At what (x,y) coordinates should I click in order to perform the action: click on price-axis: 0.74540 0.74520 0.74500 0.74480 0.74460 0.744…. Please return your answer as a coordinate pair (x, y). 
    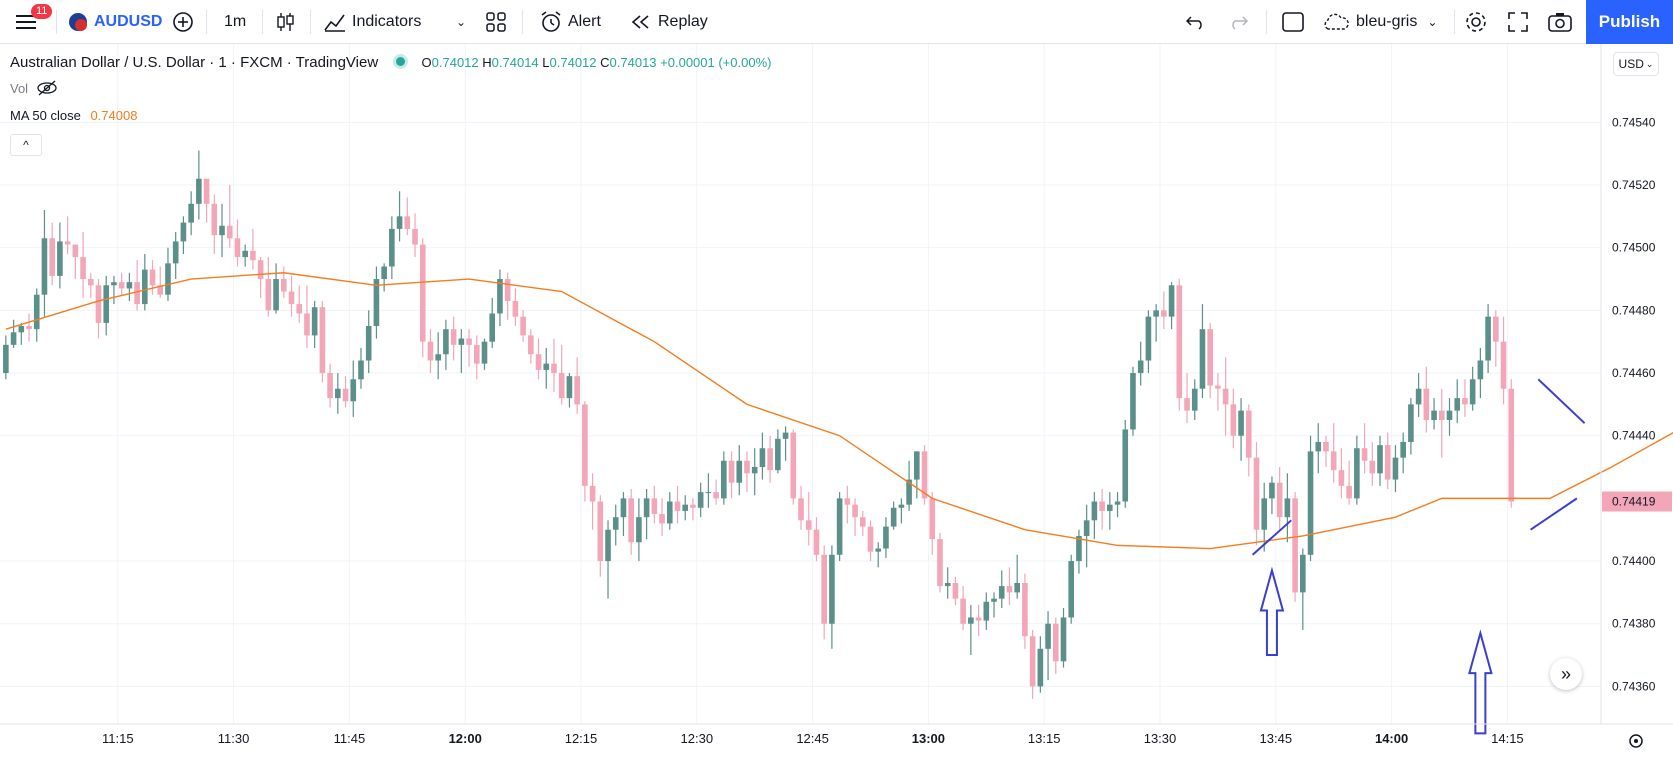
    Looking at the image, I should click on (1637, 404).